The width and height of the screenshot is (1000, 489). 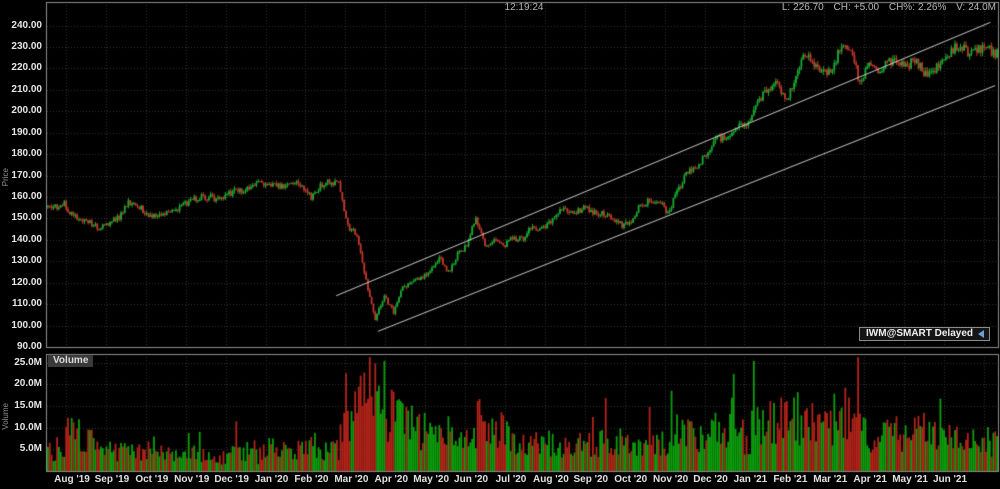 What do you see at coordinates (28, 384) in the screenshot?
I see `volume-tick-label: 20.0M` at bounding box center [28, 384].